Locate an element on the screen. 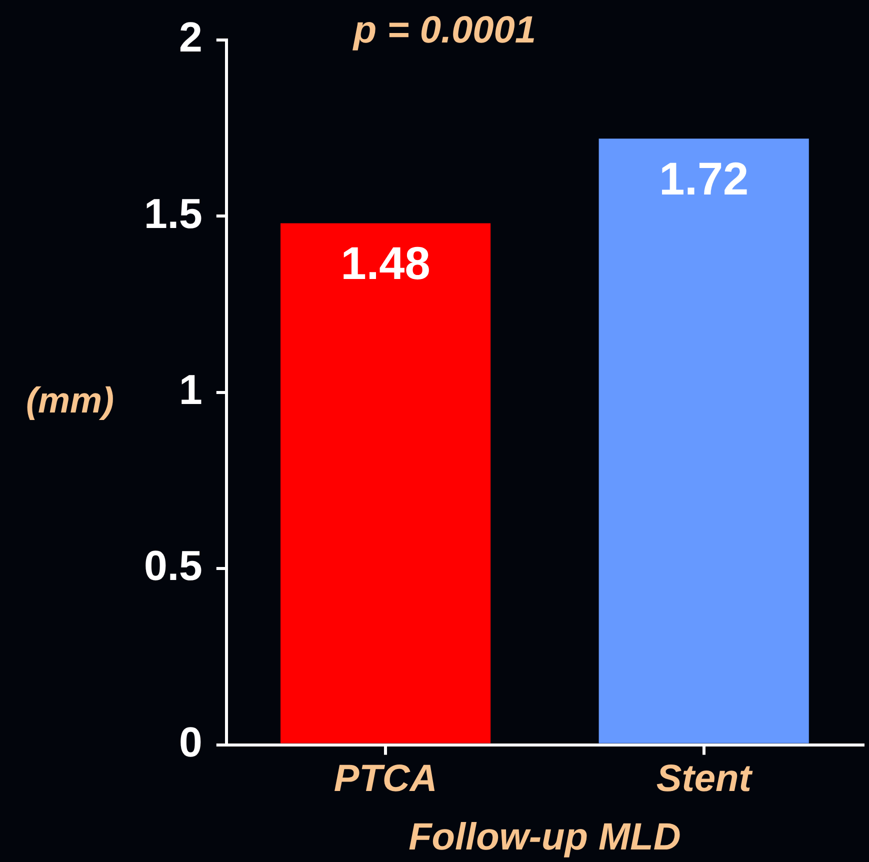 This screenshot has height=862, width=869. y-tick-label: 2 is located at coordinates (190, 37).